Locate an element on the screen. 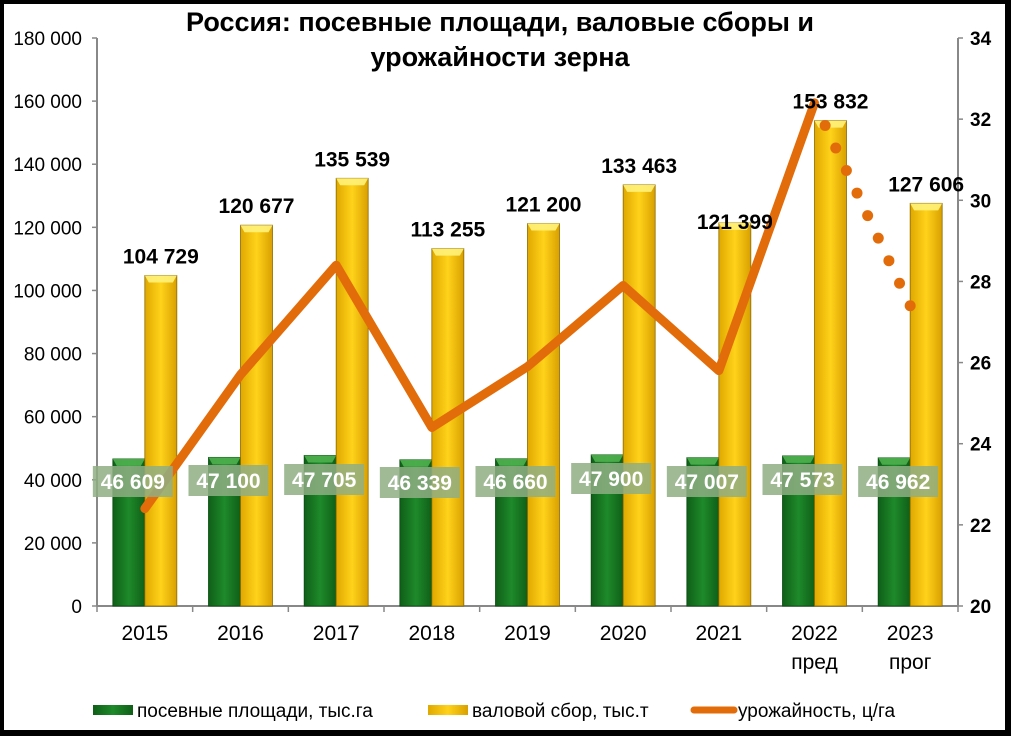 This screenshot has width=1011, height=736. harvest-value-label: 127 606 is located at coordinates (926, 184).